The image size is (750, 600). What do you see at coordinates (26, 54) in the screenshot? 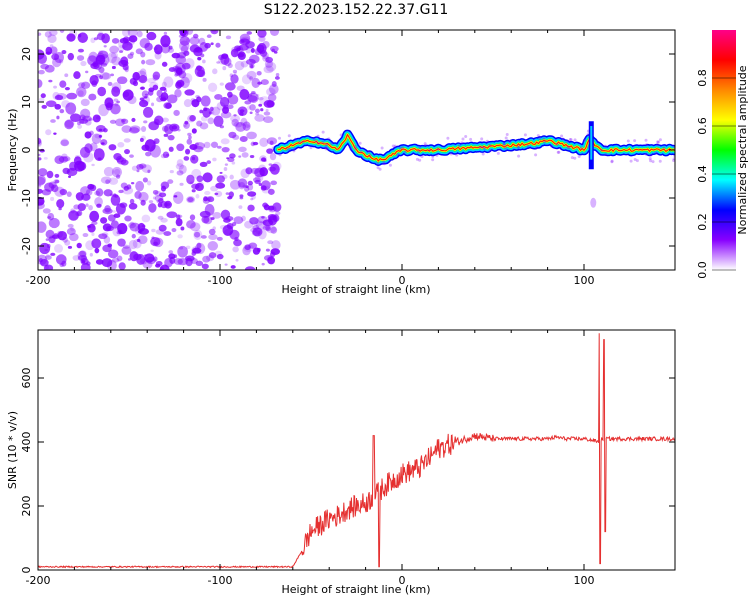
I see `y-tick-label: 20` at bounding box center [26, 54].